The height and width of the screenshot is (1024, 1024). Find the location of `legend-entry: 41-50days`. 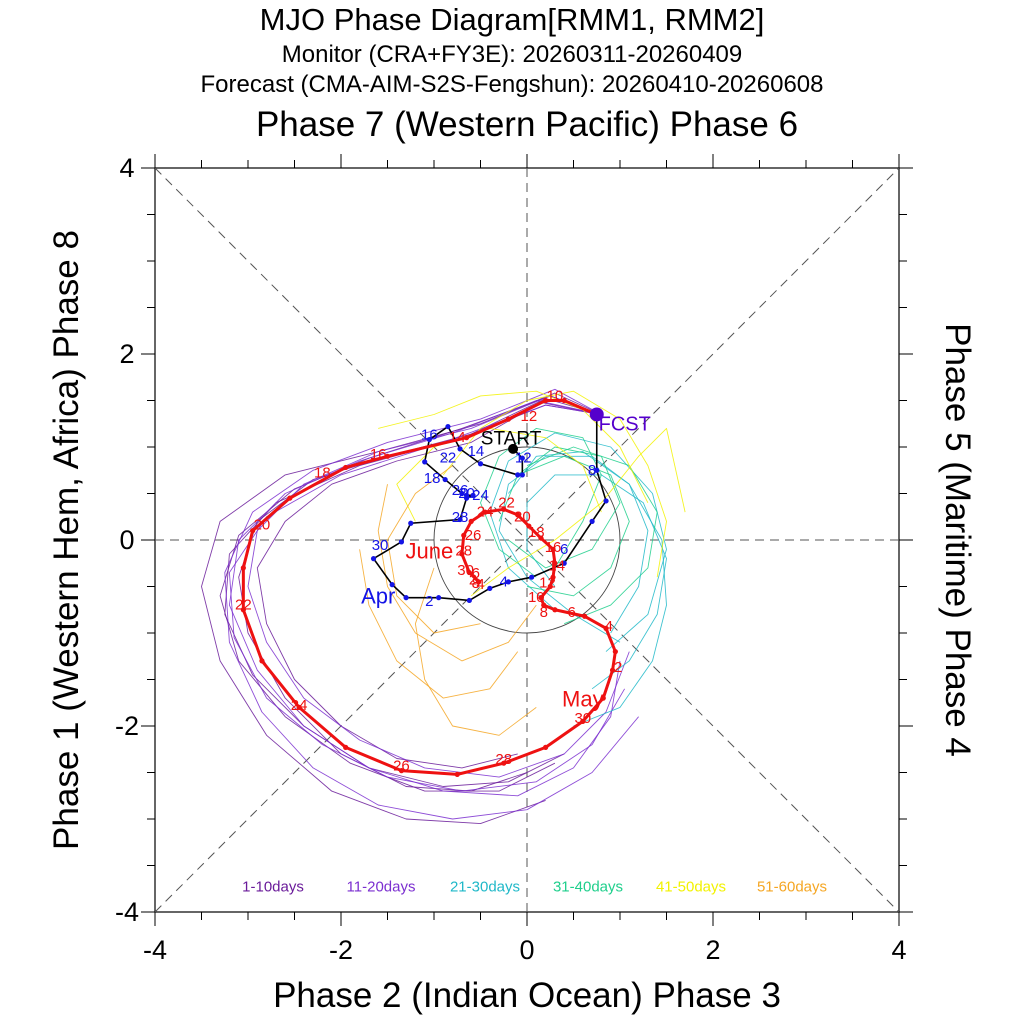

legend-entry: 41-50days is located at coordinates (691, 887).